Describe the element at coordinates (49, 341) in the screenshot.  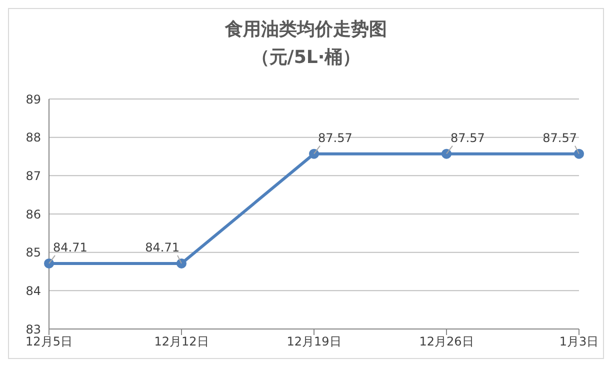
I see `x-tick-label: 12月5日` at that location.